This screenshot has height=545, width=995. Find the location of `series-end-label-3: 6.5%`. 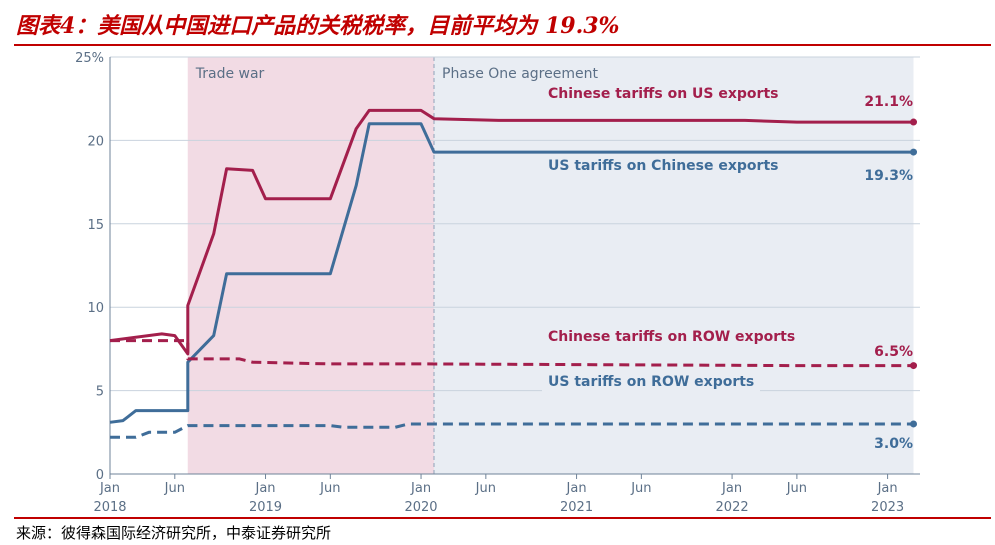

series-end-label-3: 6.5% is located at coordinates (893, 352).